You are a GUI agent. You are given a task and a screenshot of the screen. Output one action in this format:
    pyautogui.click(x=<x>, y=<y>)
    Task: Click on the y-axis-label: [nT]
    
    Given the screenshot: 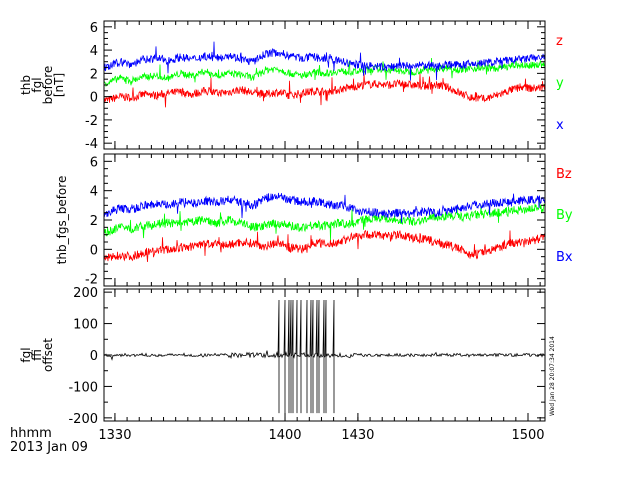 What is the action you would take?
    pyautogui.click(x=59, y=85)
    